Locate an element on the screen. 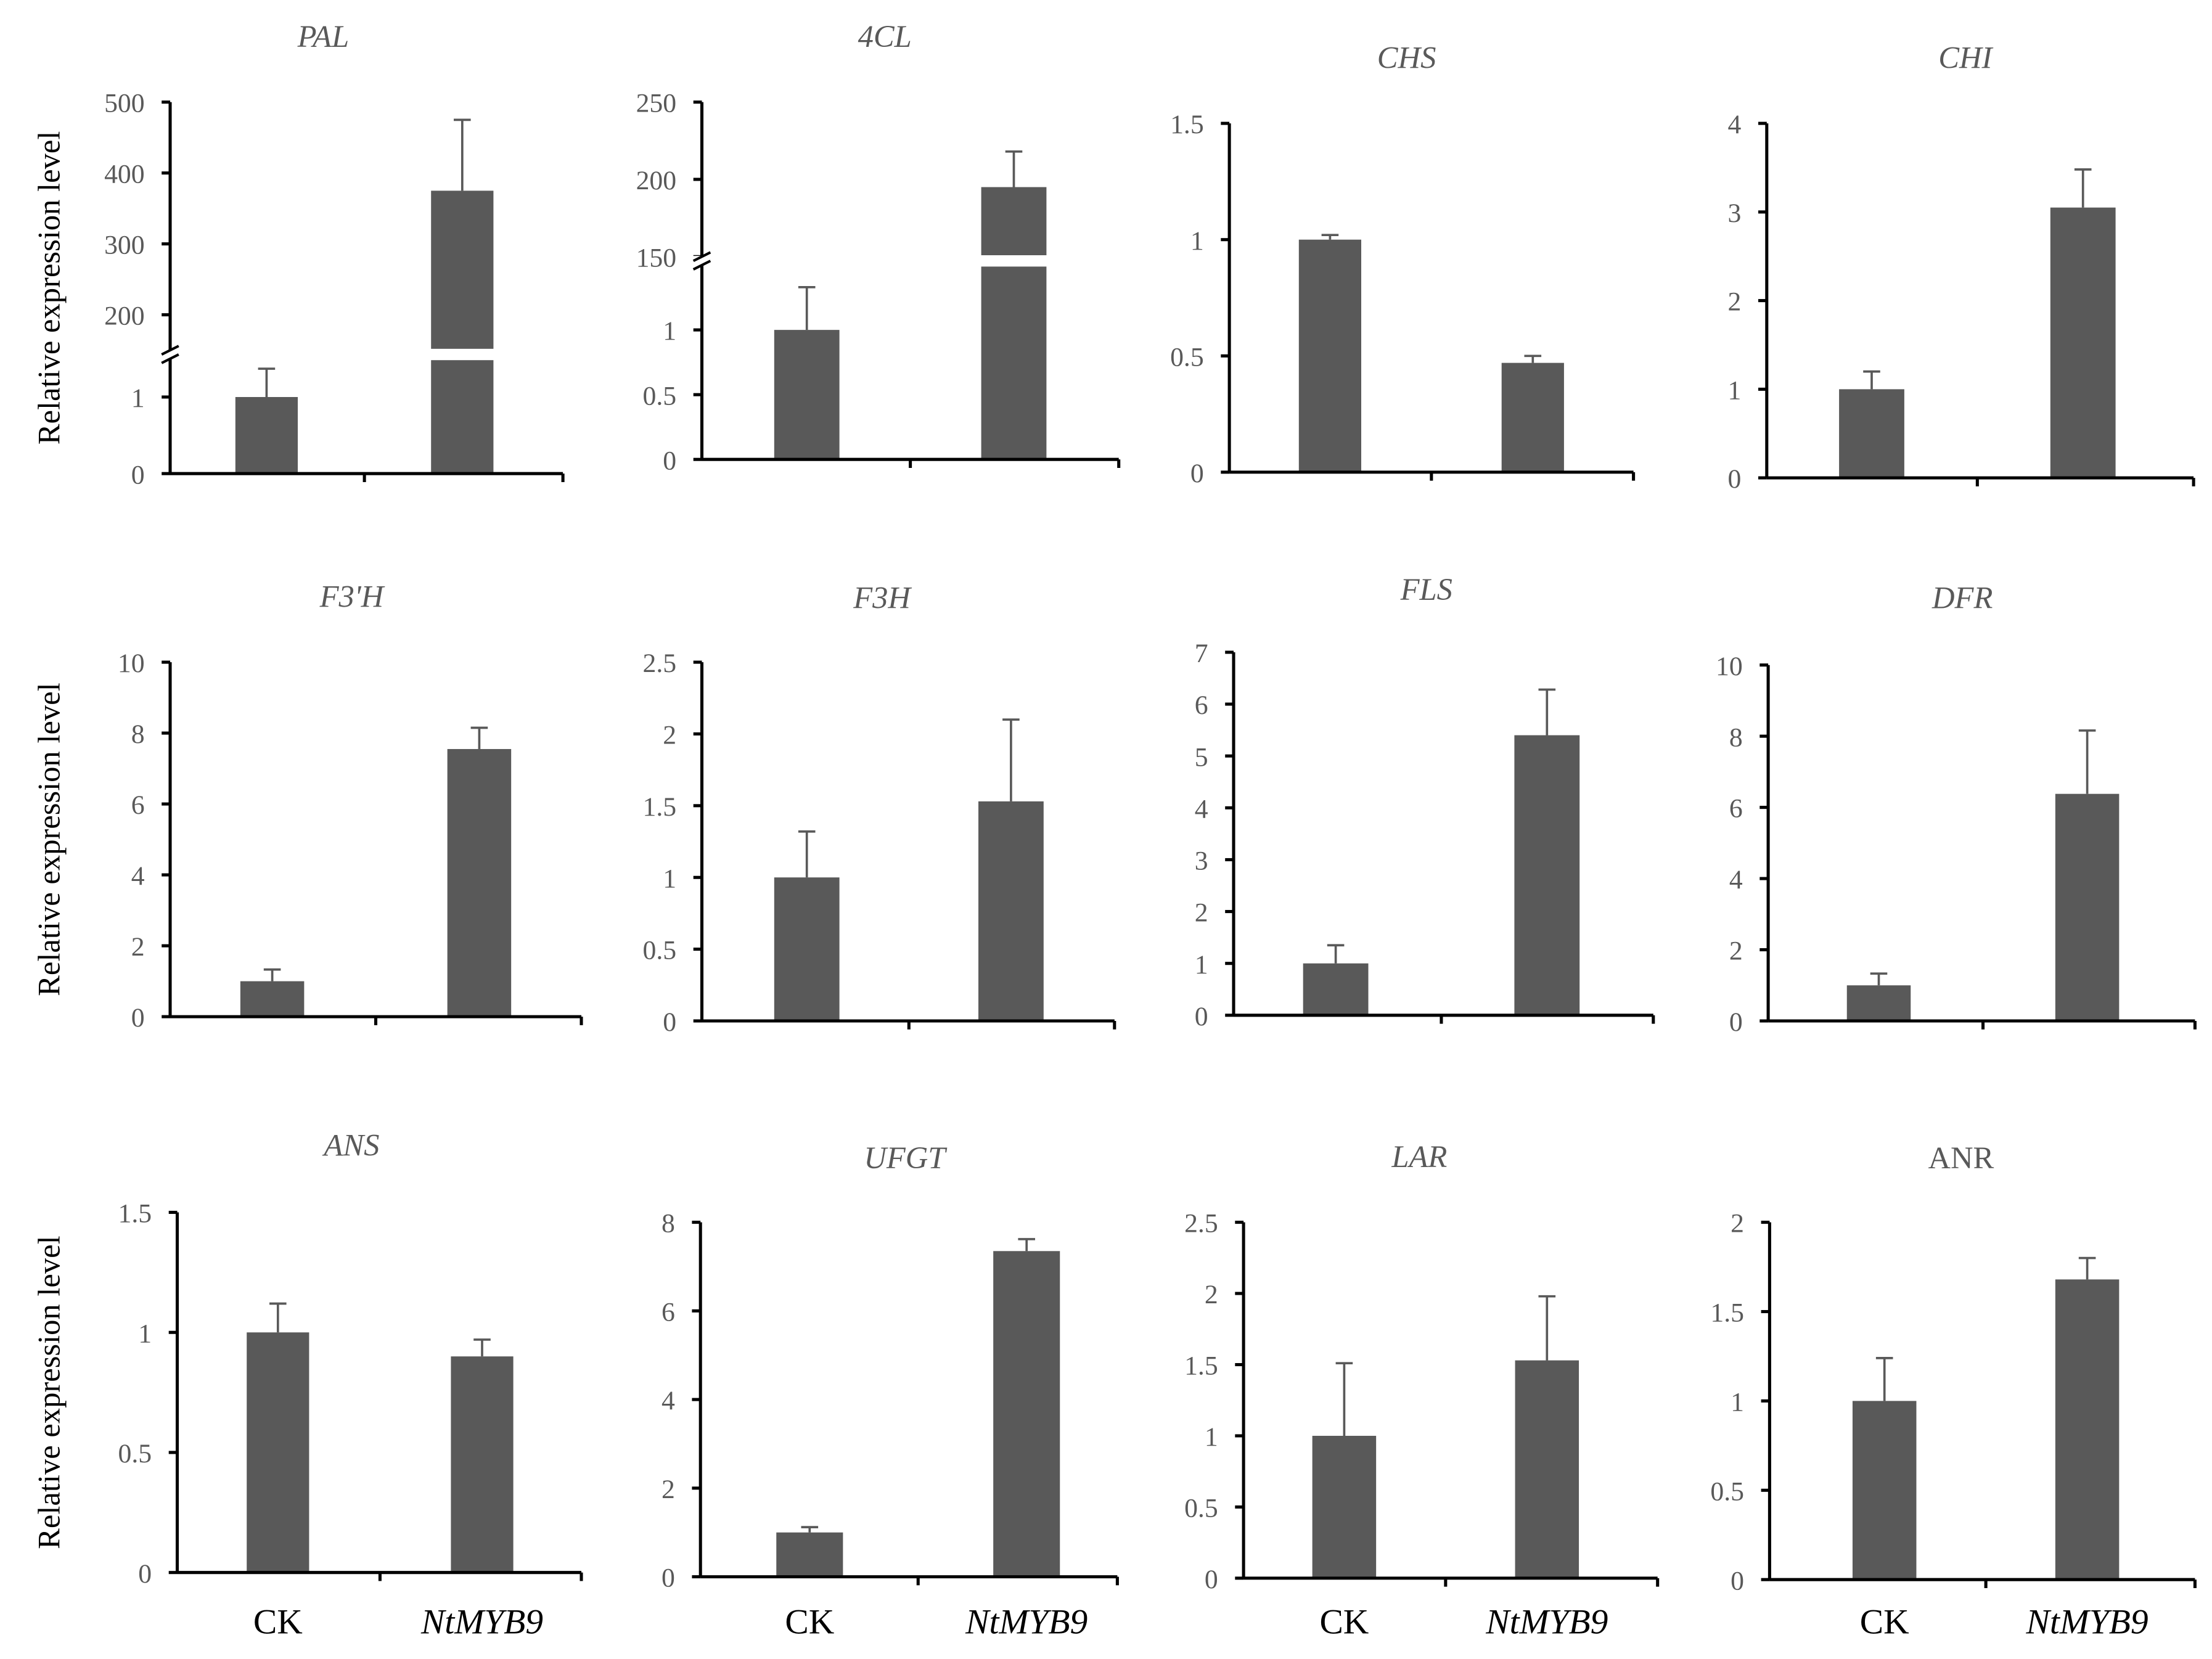  chart-panel: 4CL 0 0.5 1 150 200 250 is located at coordinates (878, 247).